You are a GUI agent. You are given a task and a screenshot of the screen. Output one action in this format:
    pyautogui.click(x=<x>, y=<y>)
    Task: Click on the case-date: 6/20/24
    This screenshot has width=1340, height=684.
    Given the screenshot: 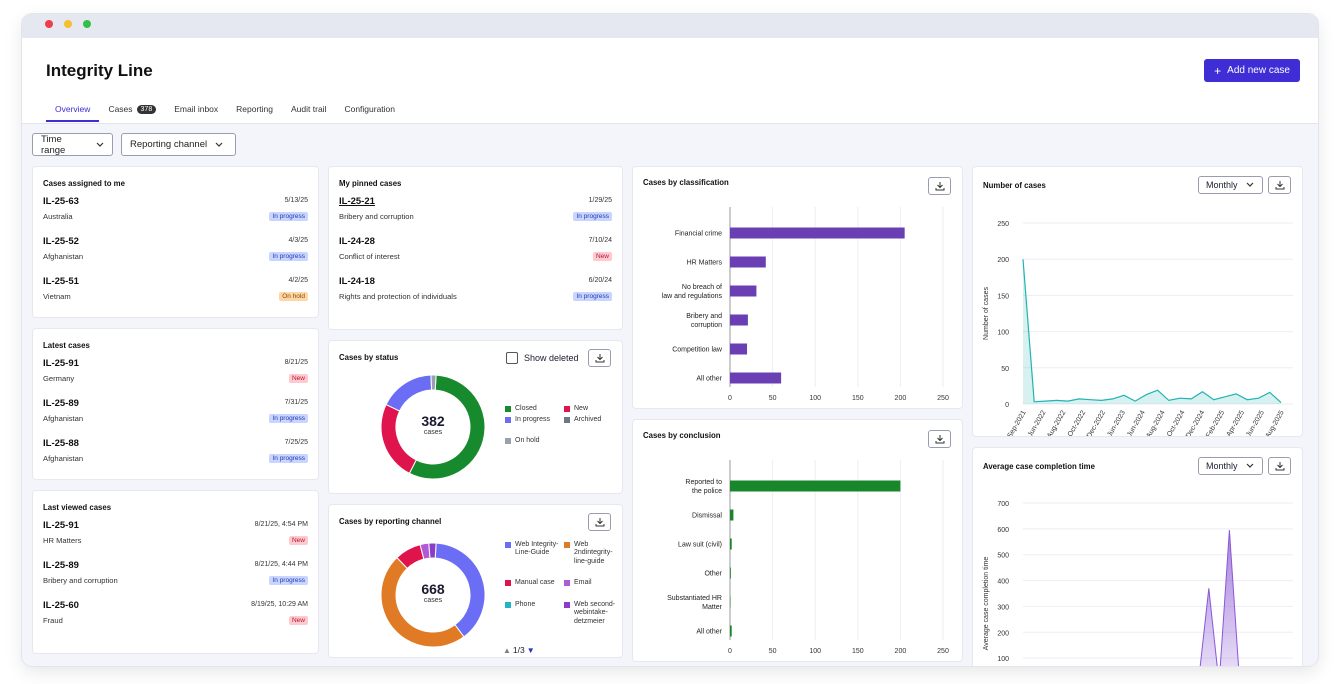 What is the action you would take?
    pyautogui.click(x=600, y=280)
    